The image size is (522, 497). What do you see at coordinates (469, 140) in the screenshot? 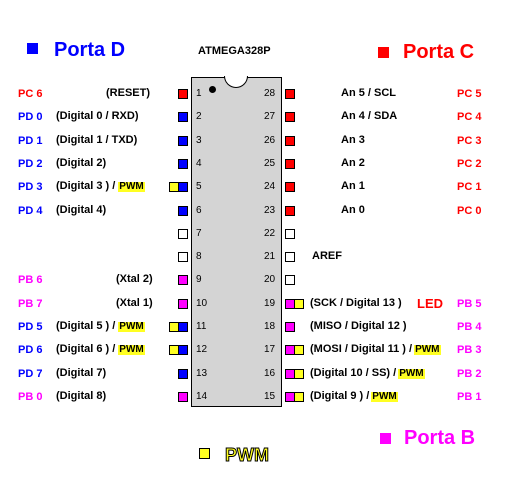
I see `pin-26-port: PC 3` at bounding box center [469, 140].